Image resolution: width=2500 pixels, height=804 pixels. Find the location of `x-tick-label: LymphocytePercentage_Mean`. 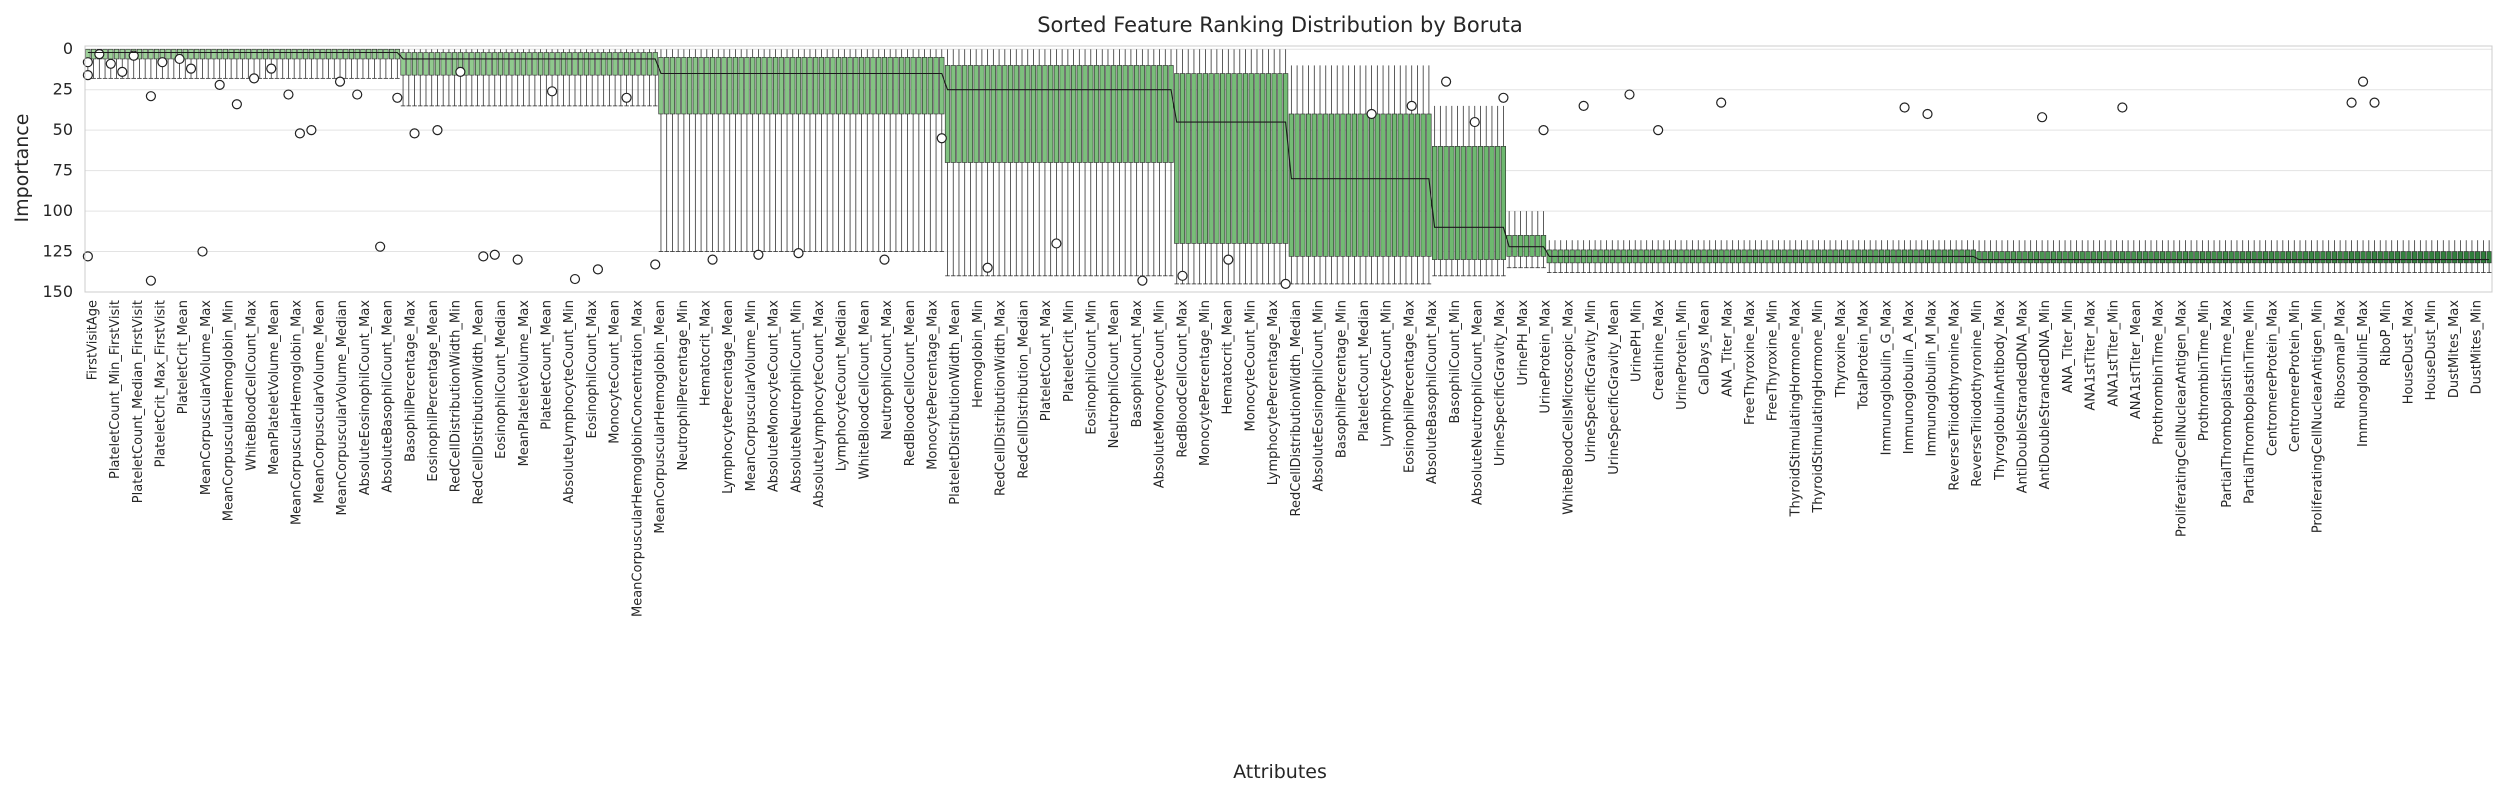

x-tick-label: LymphocytePercentage_Mean is located at coordinates (728, 397).